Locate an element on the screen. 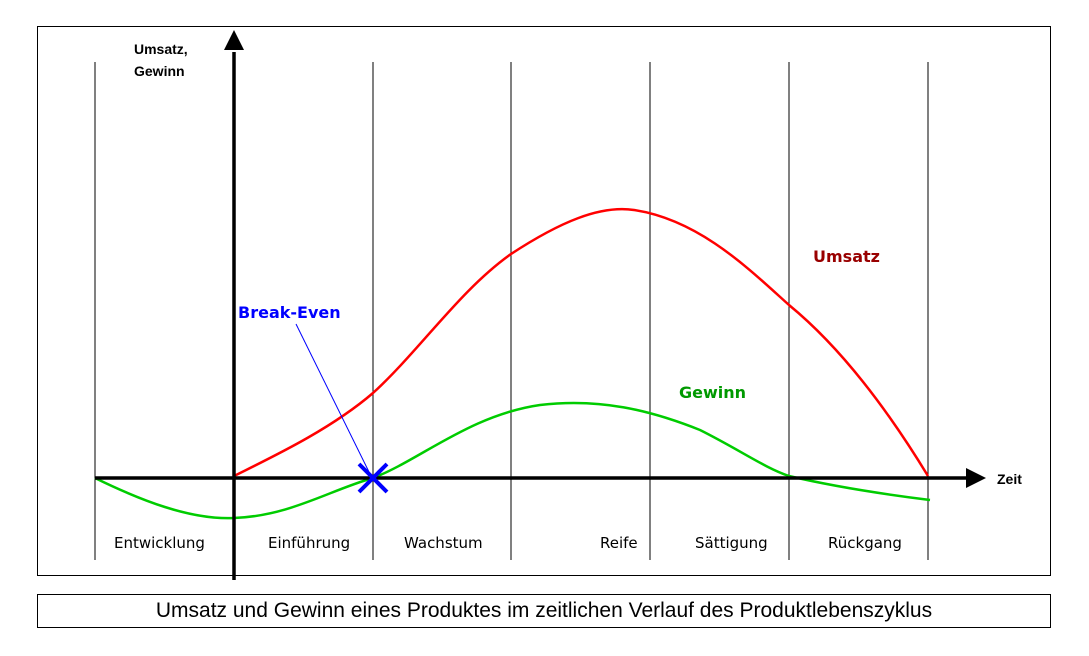 This screenshot has height=656, width=1089. y-axis is located at coordinates (234, 305).